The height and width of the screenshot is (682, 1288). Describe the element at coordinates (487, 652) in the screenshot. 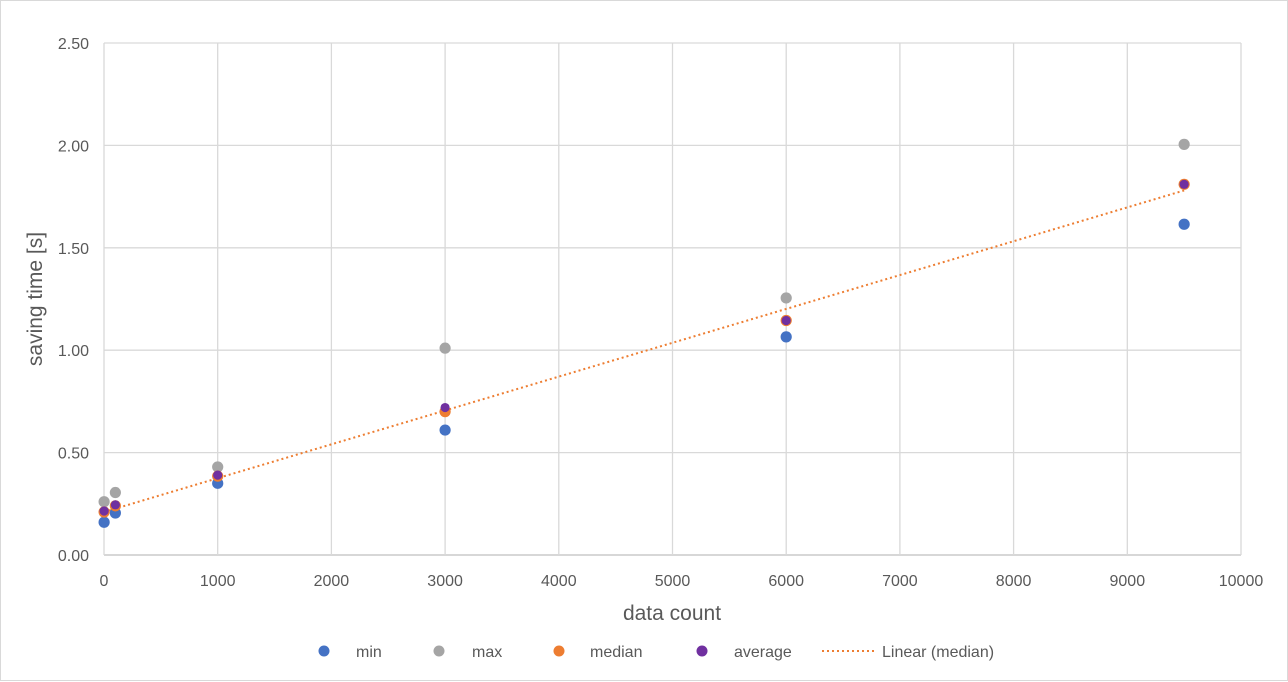

I see `legend-label: max` at that location.